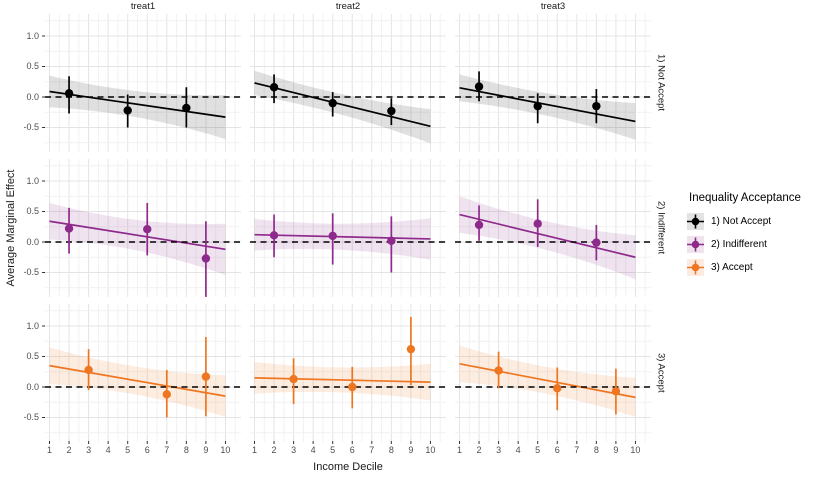  Describe the element at coordinates (741, 221) in the screenshot. I see `legend-label: 1) Not Accept` at that location.